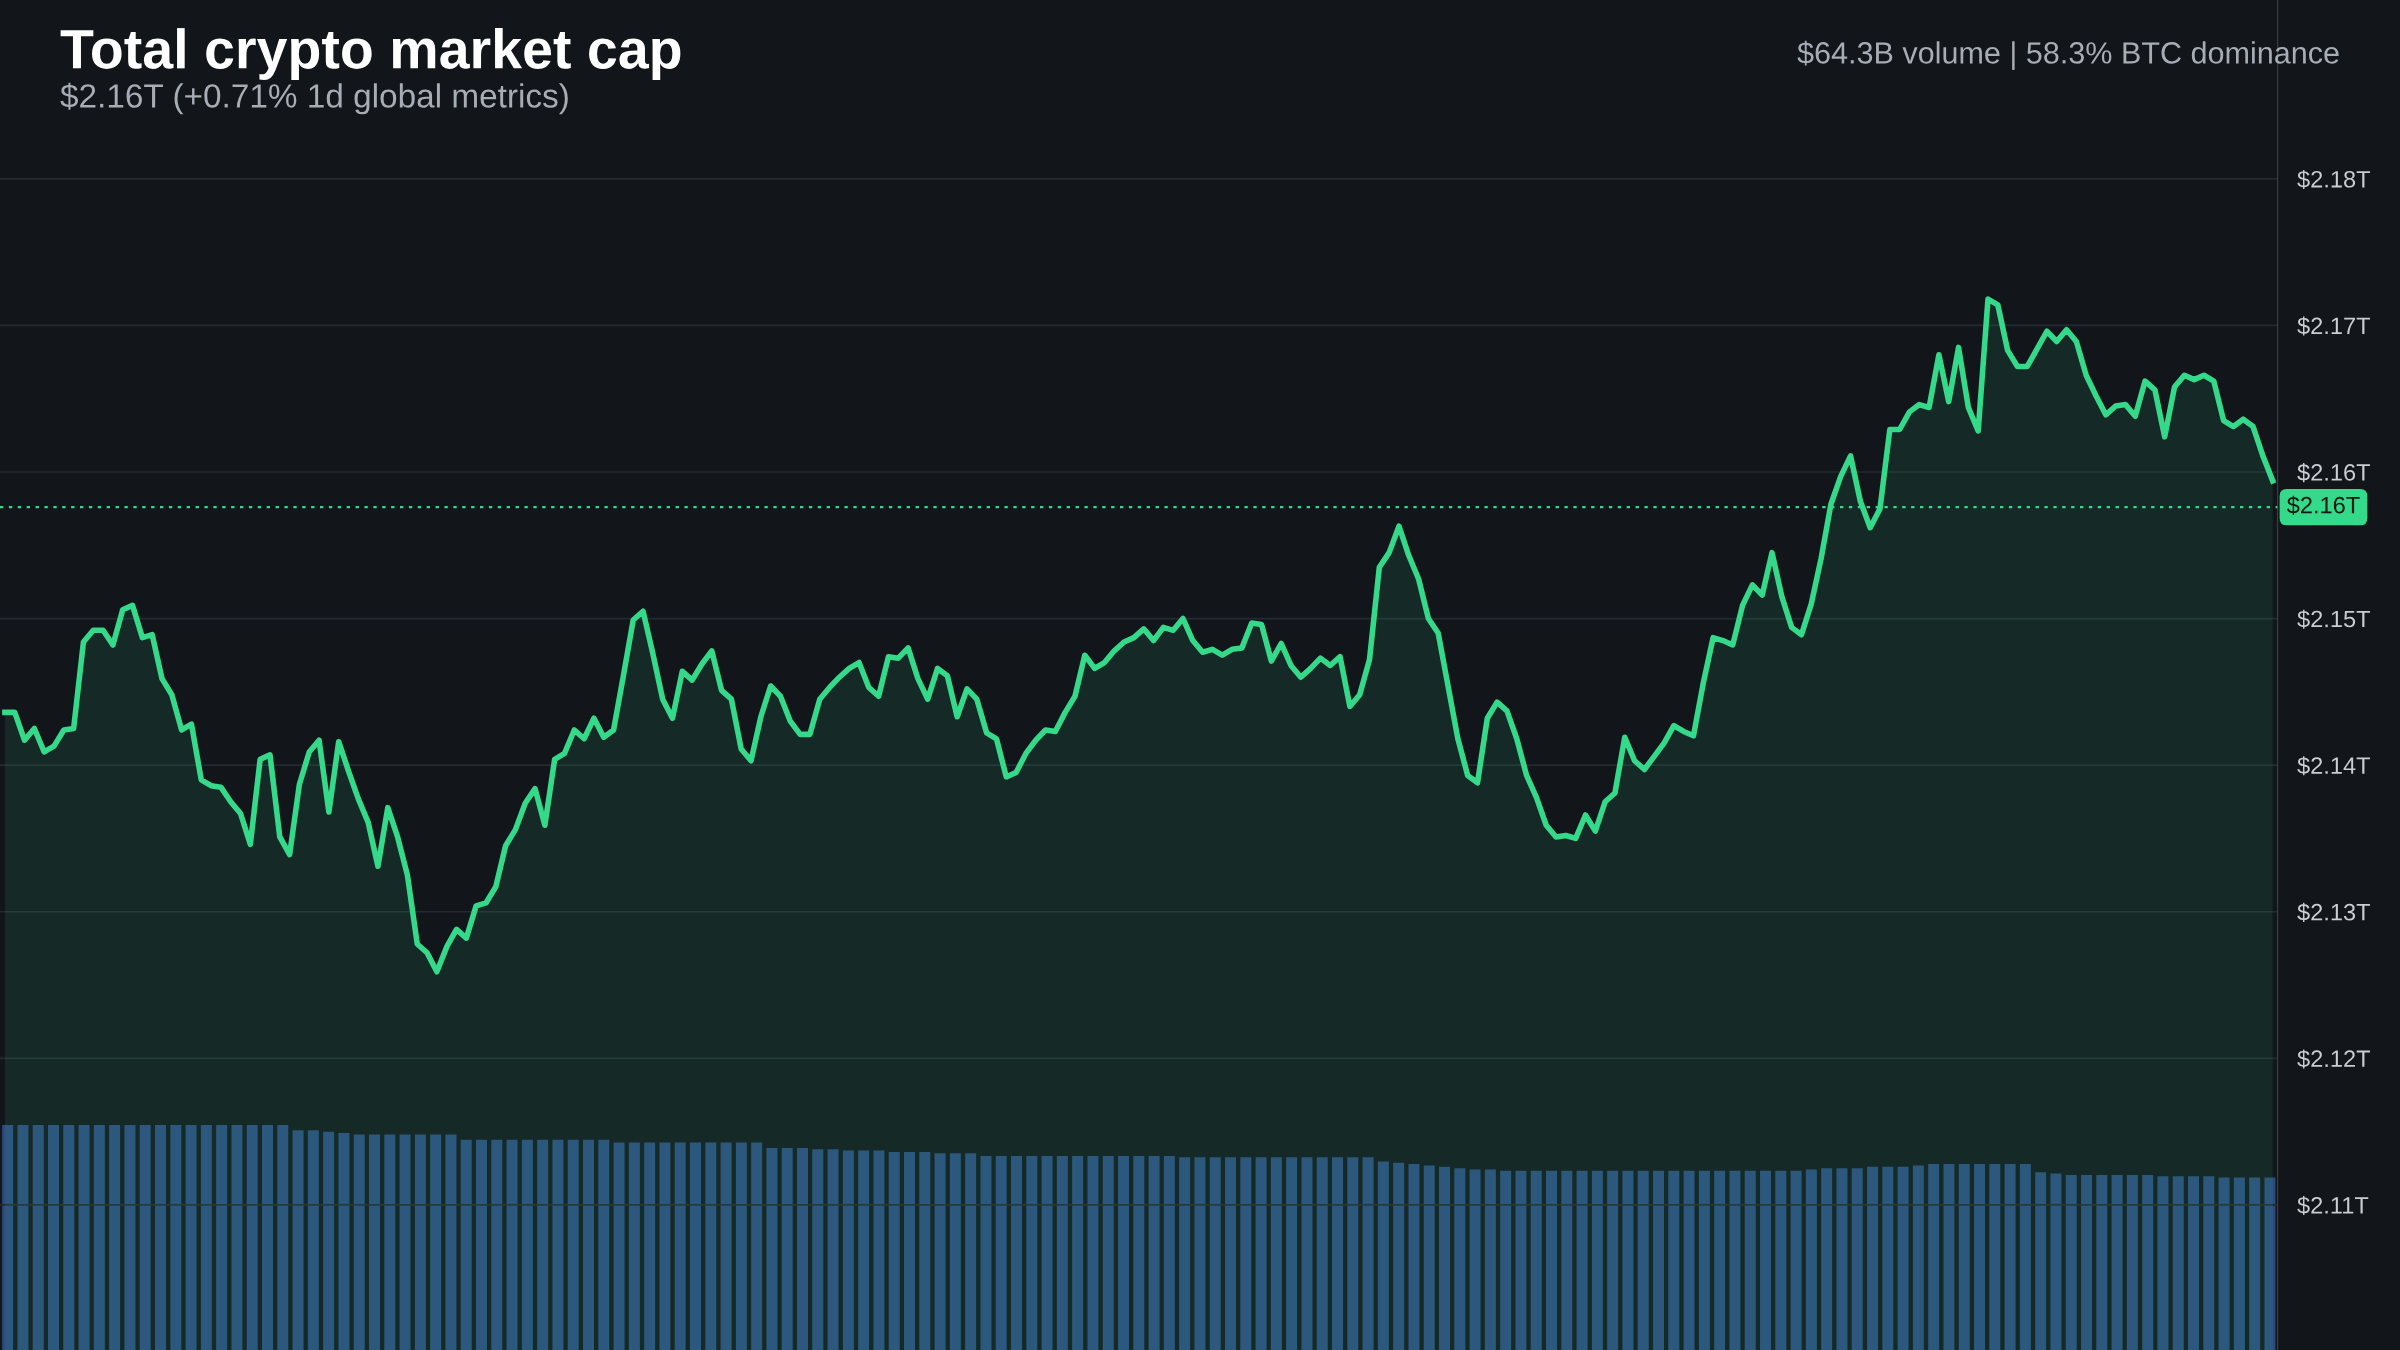 Image resolution: width=2400 pixels, height=1350 pixels. I want to click on y-tick-label: $2.13T, so click(2334, 912).